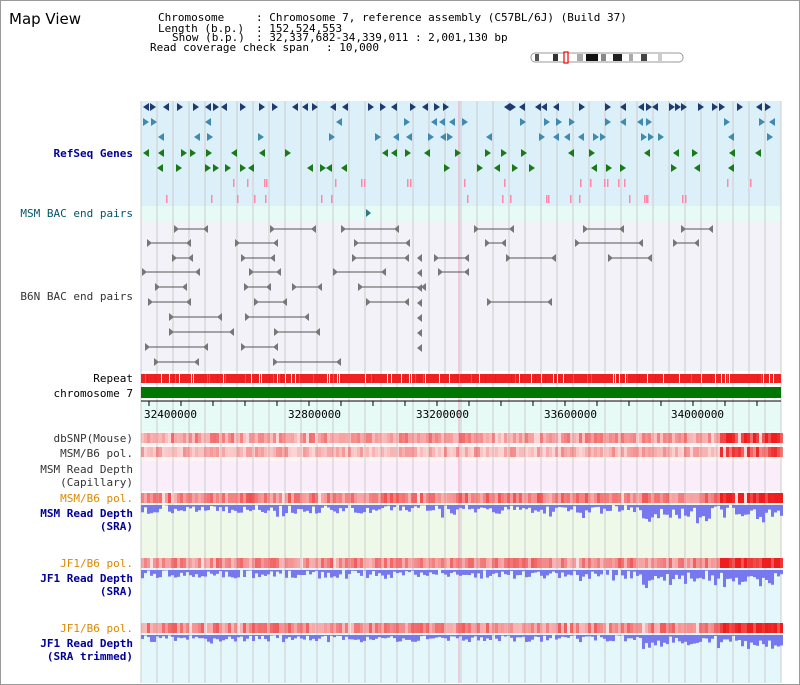 This screenshot has width=800, height=685. Describe the element at coordinates (45, 19) in the screenshot. I see `page-title: Map View` at that location.